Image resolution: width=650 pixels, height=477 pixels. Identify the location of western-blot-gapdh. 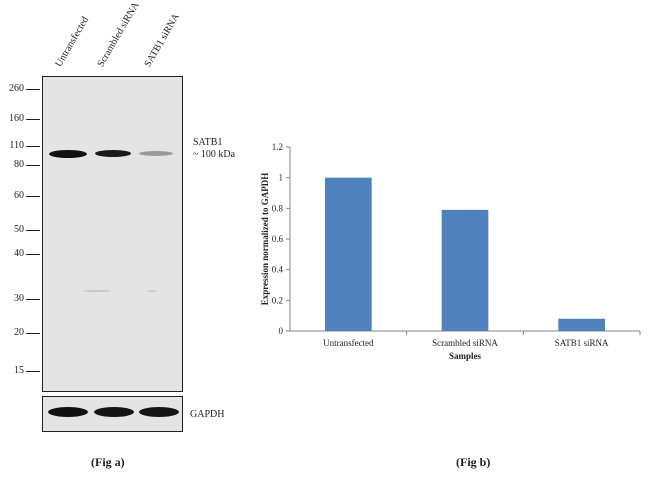
(112, 414).